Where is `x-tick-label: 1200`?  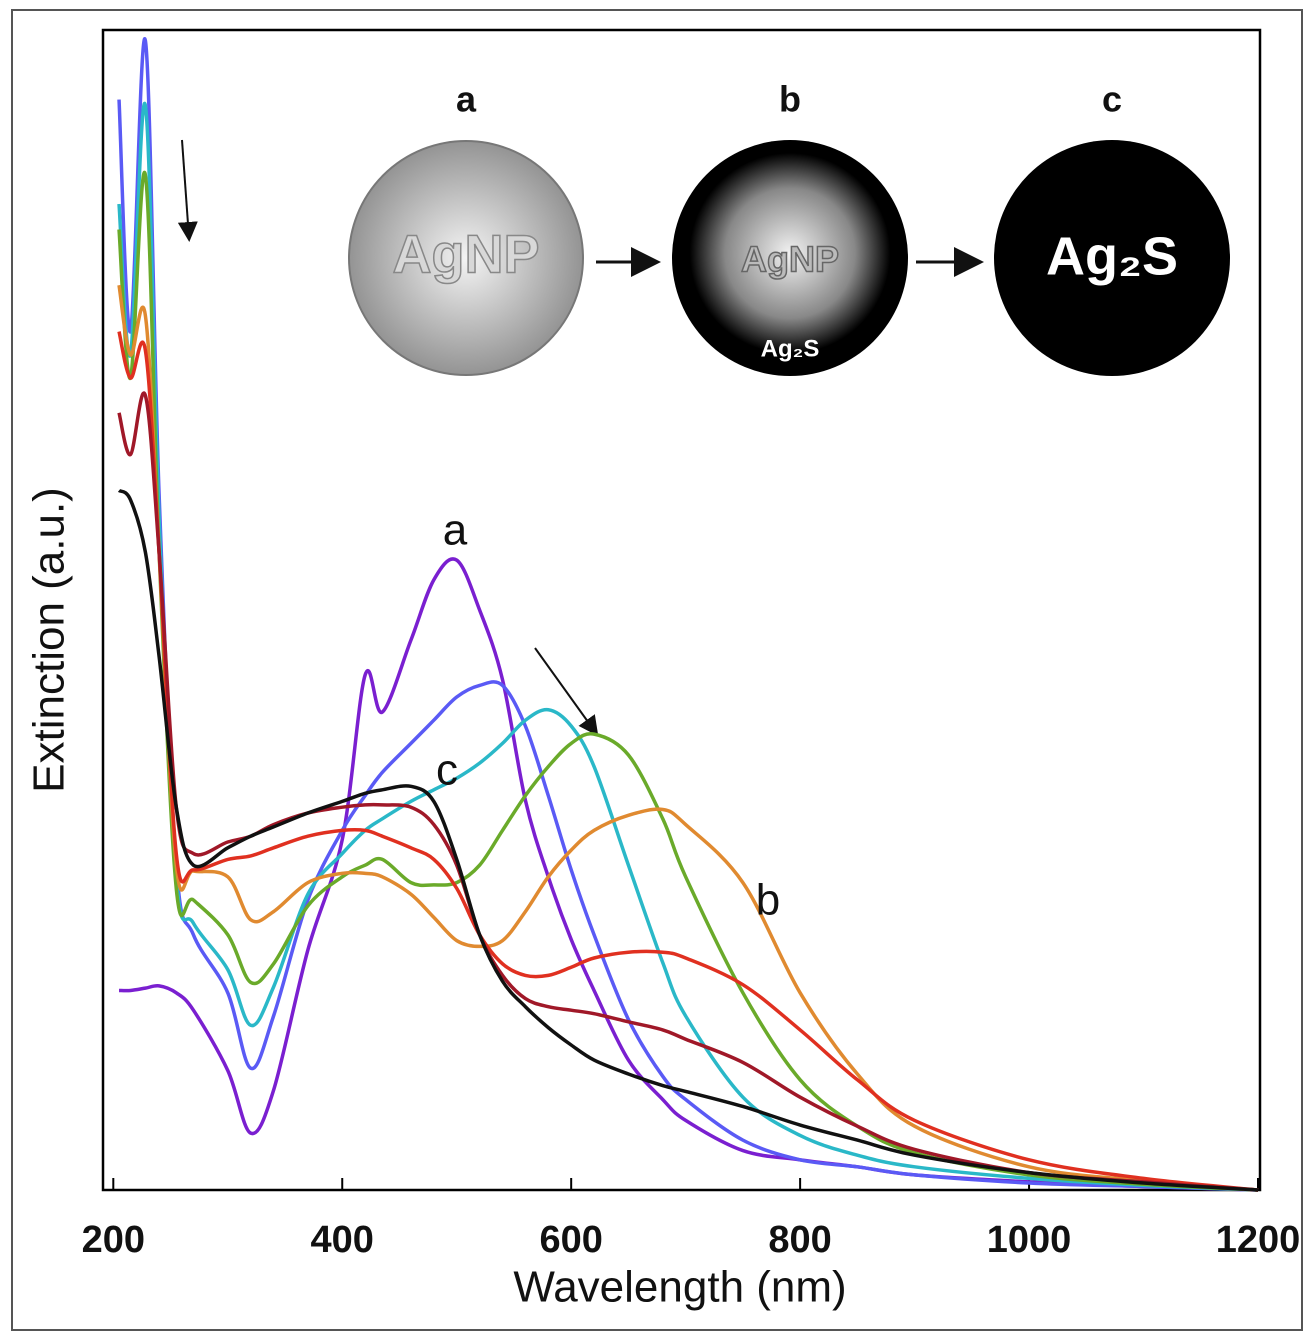 x-tick-label: 1200 is located at coordinates (1258, 1240).